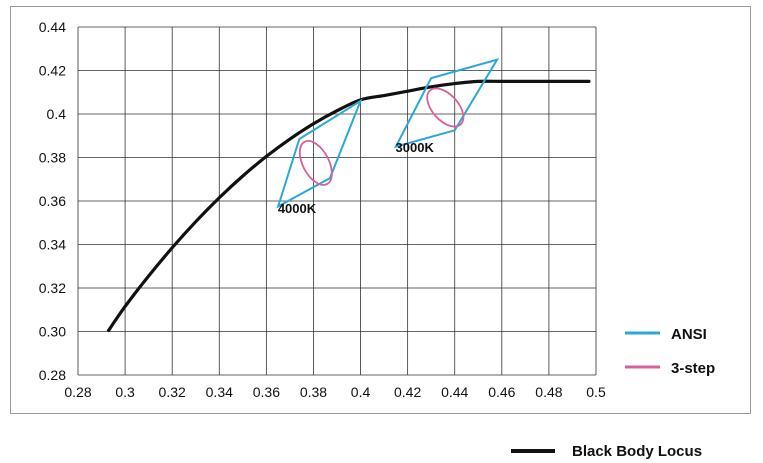 This screenshot has width=763, height=463. What do you see at coordinates (407, 392) in the screenshot?
I see `x-tick-label: 0.42` at bounding box center [407, 392].